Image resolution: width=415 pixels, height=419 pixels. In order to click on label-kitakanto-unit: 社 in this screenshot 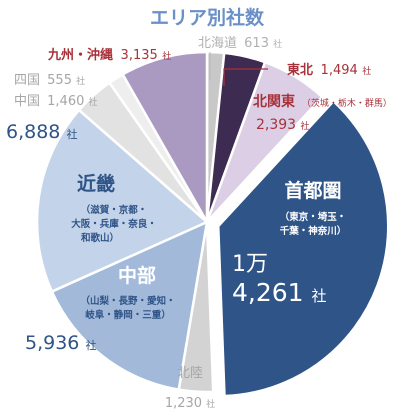, I will do `click(305, 126)`.